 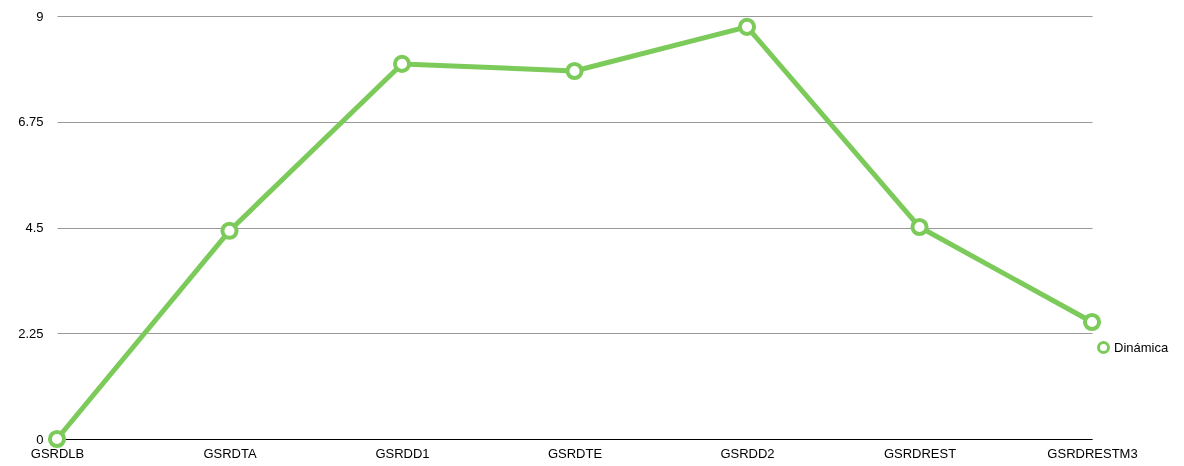 I want to click on x-tick-label: GSRDTA, so click(x=230, y=453).